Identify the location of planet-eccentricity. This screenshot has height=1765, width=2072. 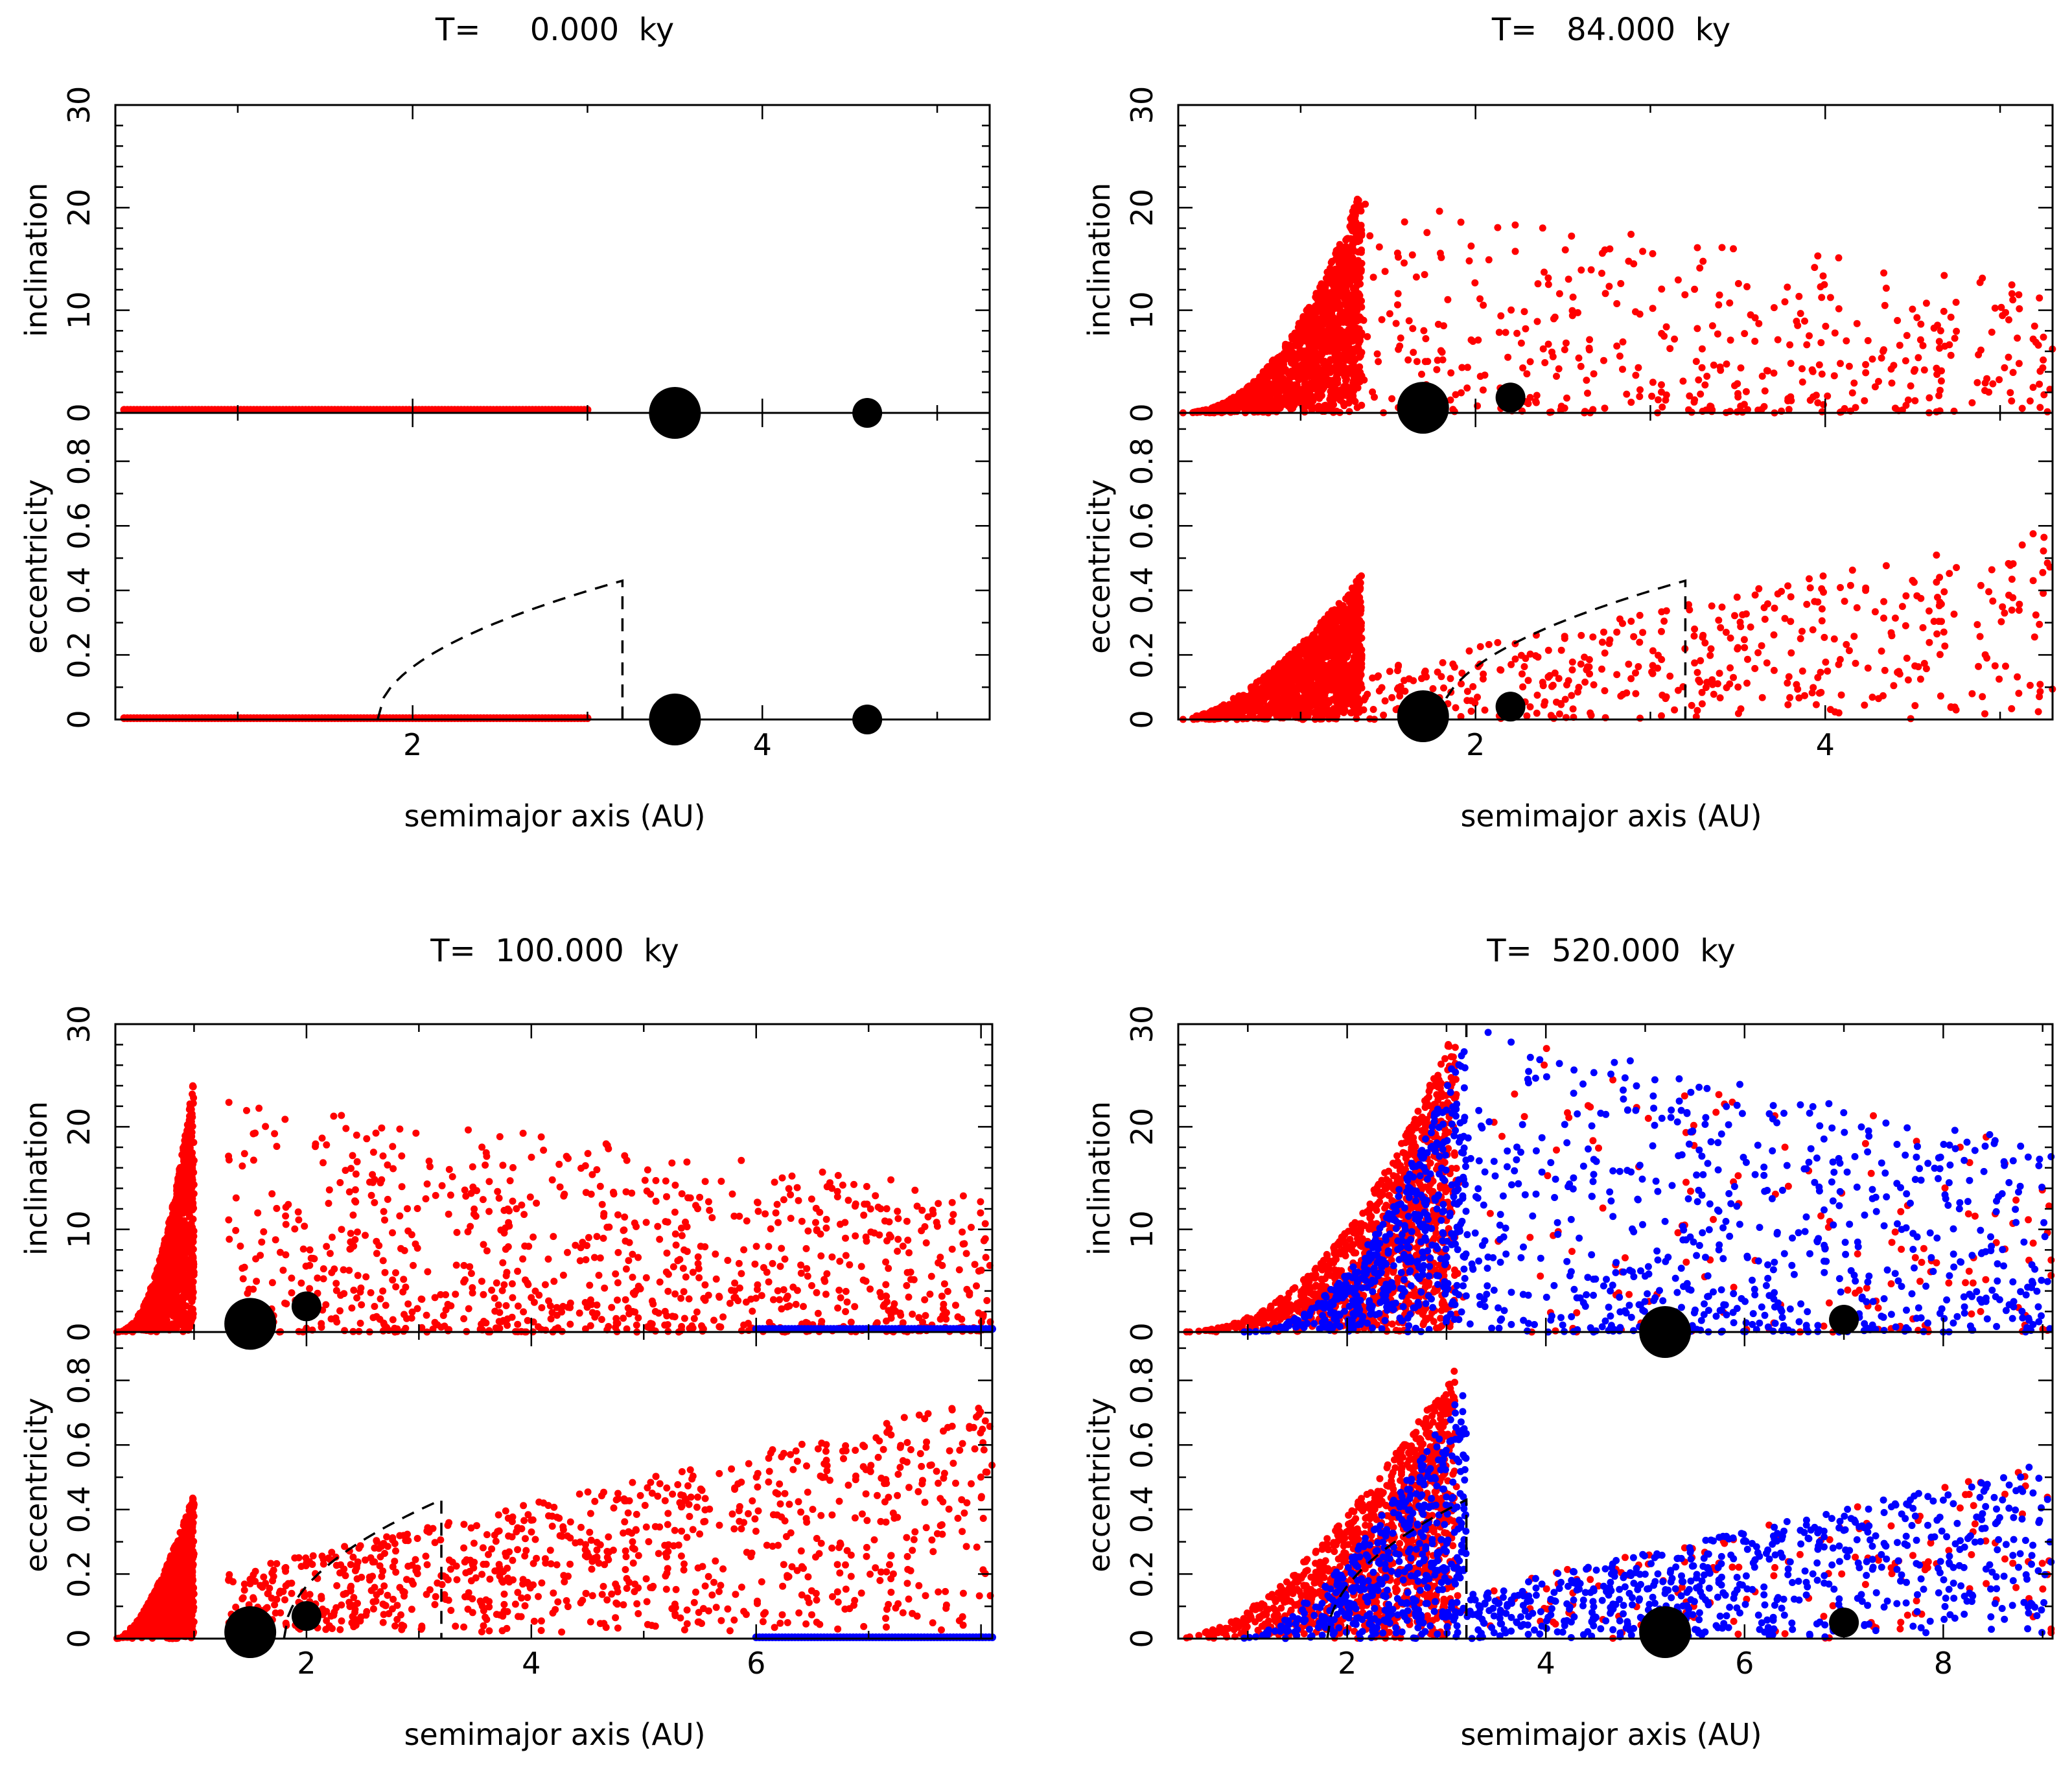
(675, 719).